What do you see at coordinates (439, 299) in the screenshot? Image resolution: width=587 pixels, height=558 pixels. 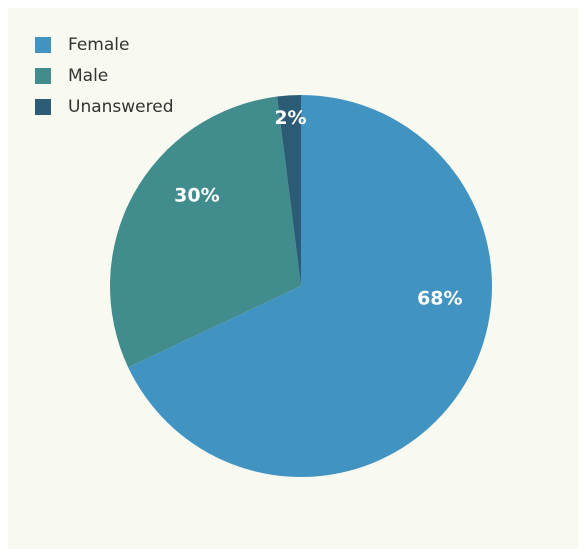 I see `slice-label-female: 68%` at bounding box center [439, 299].